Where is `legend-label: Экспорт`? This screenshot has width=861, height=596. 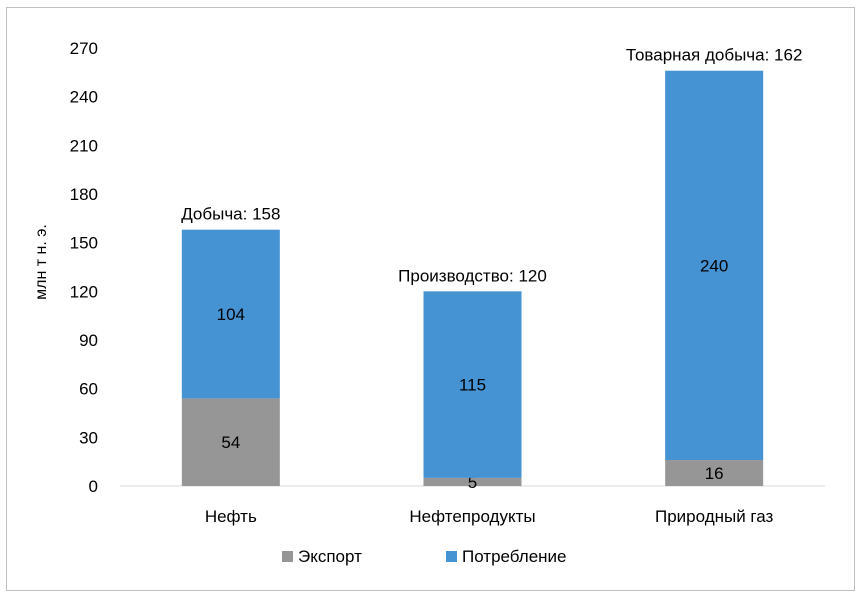
legend-label: Экспорт is located at coordinates (330, 556).